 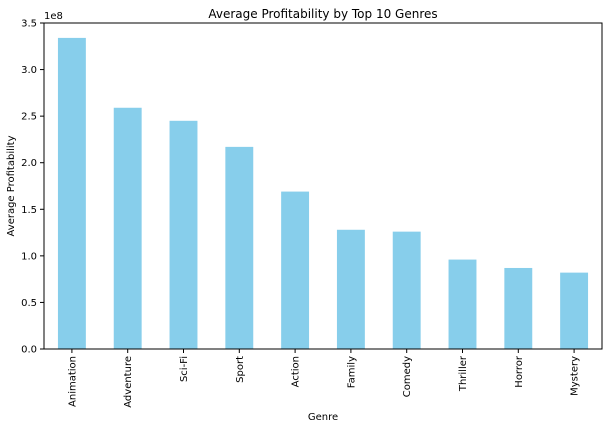 What do you see at coordinates (406, 290) in the screenshot?
I see `bar-comedy` at bounding box center [406, 290].